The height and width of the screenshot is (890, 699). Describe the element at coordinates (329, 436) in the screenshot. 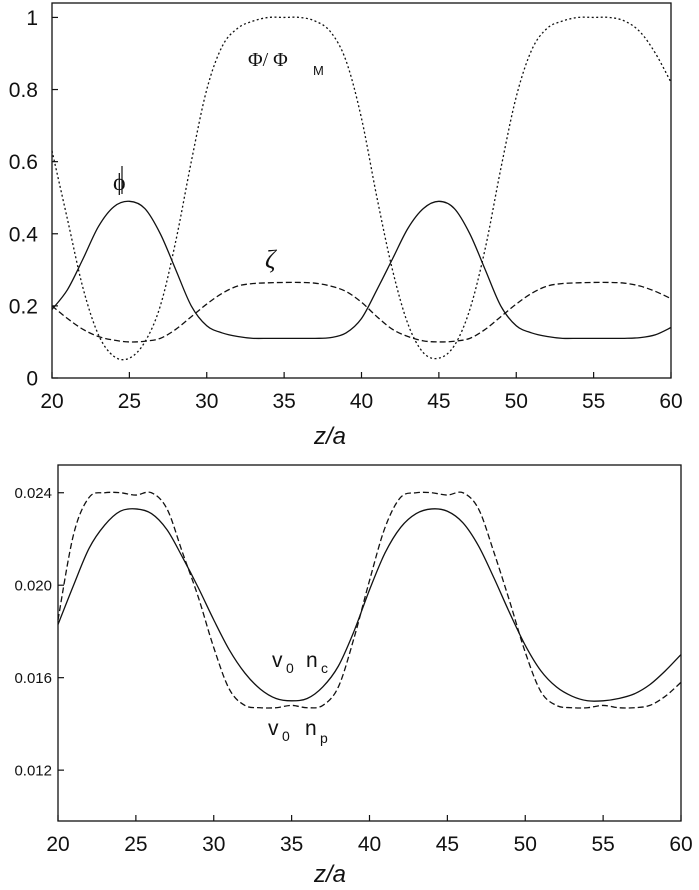

I see `top-x-axis-title: z/a` at that location.